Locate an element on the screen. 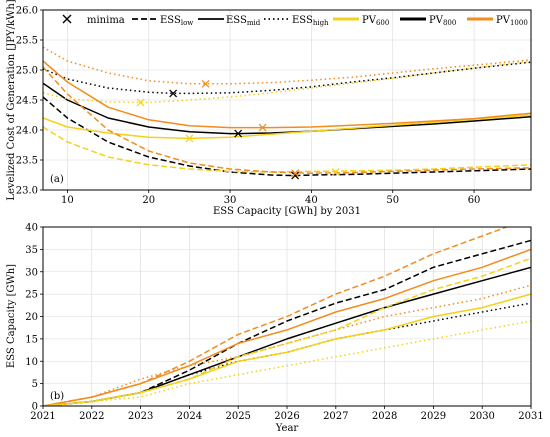 This screenshot has width=550, height=437. legend-ess-mid-label: ESSmid is located at coordinates (243, 21).